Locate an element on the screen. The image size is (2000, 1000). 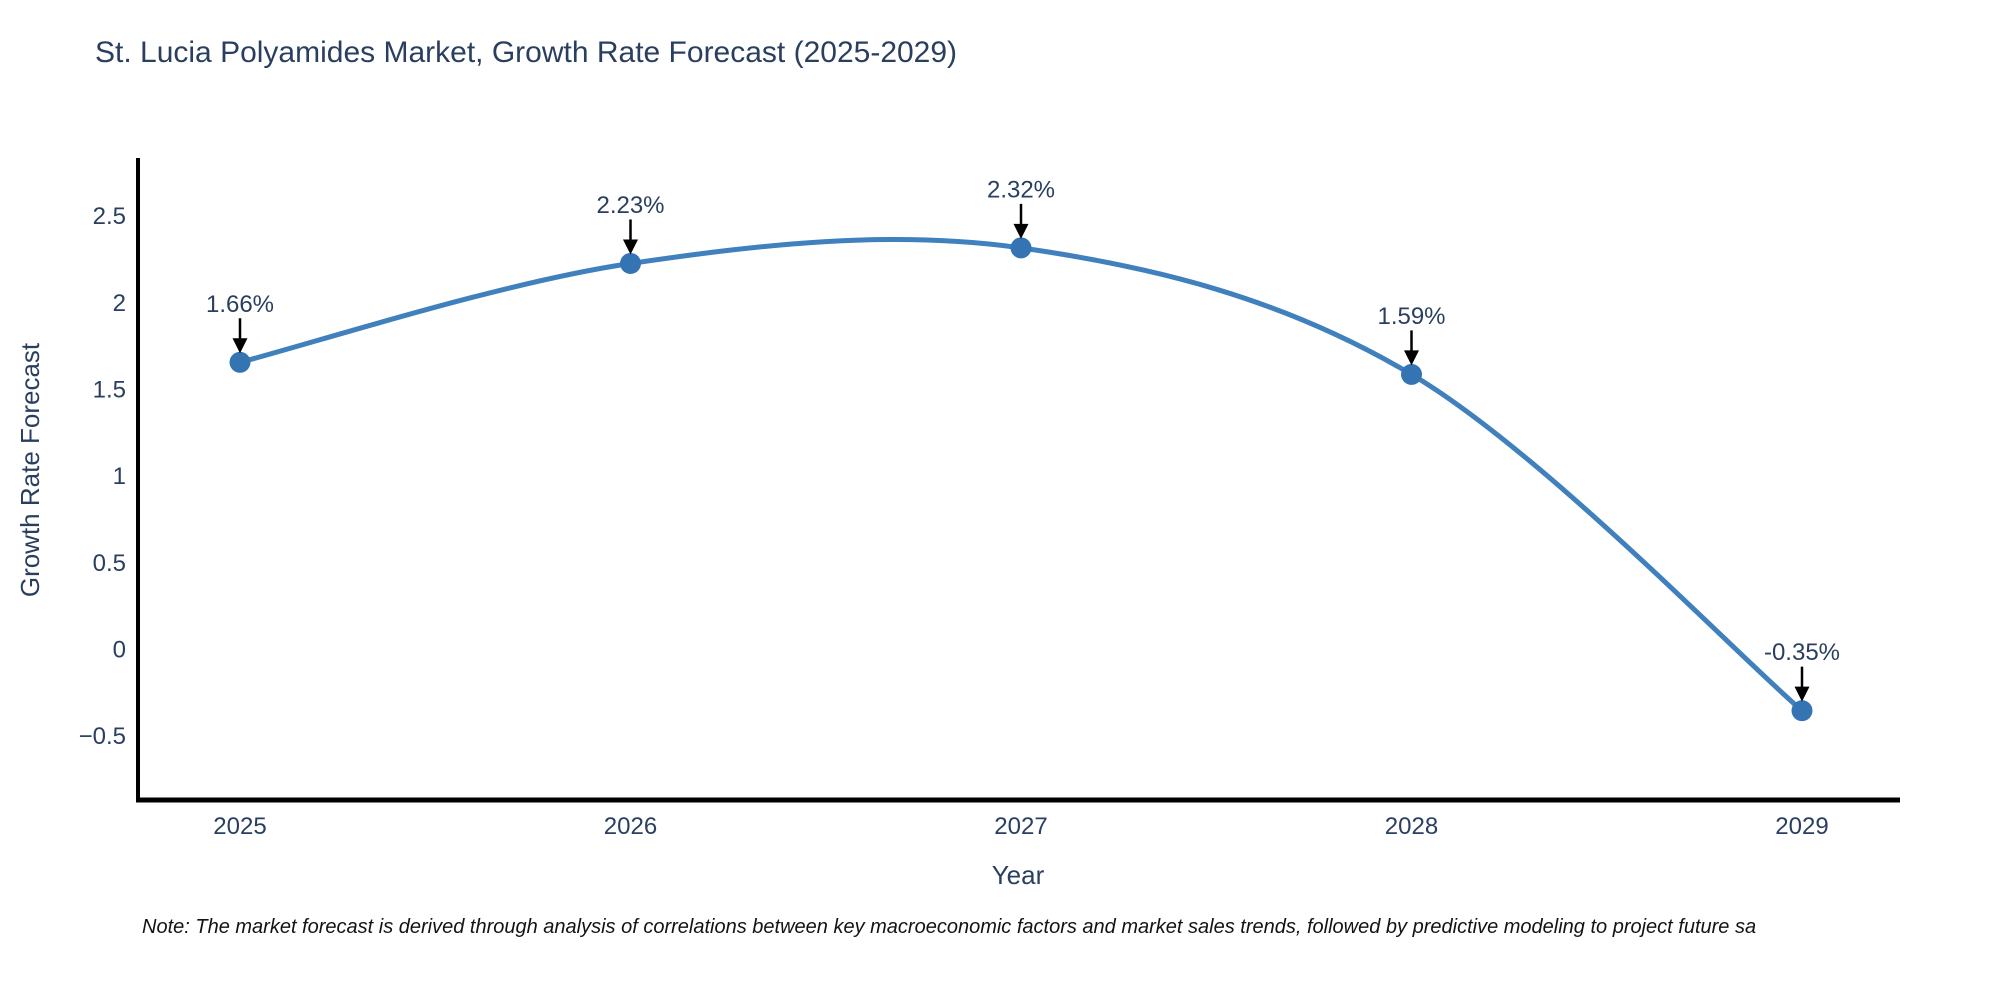
x-axis-ticks: 2025 2026 2027 2028 2029 is located at coordinates (1020, 826).